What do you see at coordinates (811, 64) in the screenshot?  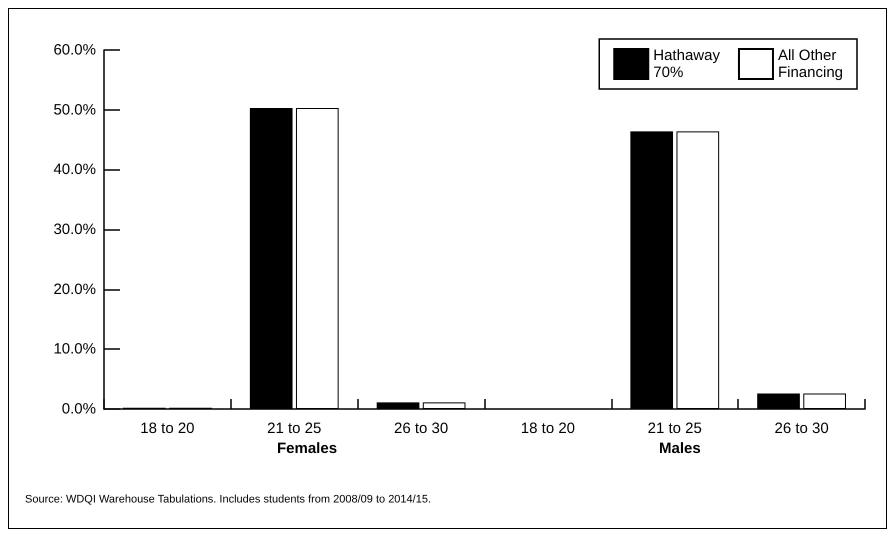 I see `legend-label: All Other Financing` at bounding box center [811, 64].